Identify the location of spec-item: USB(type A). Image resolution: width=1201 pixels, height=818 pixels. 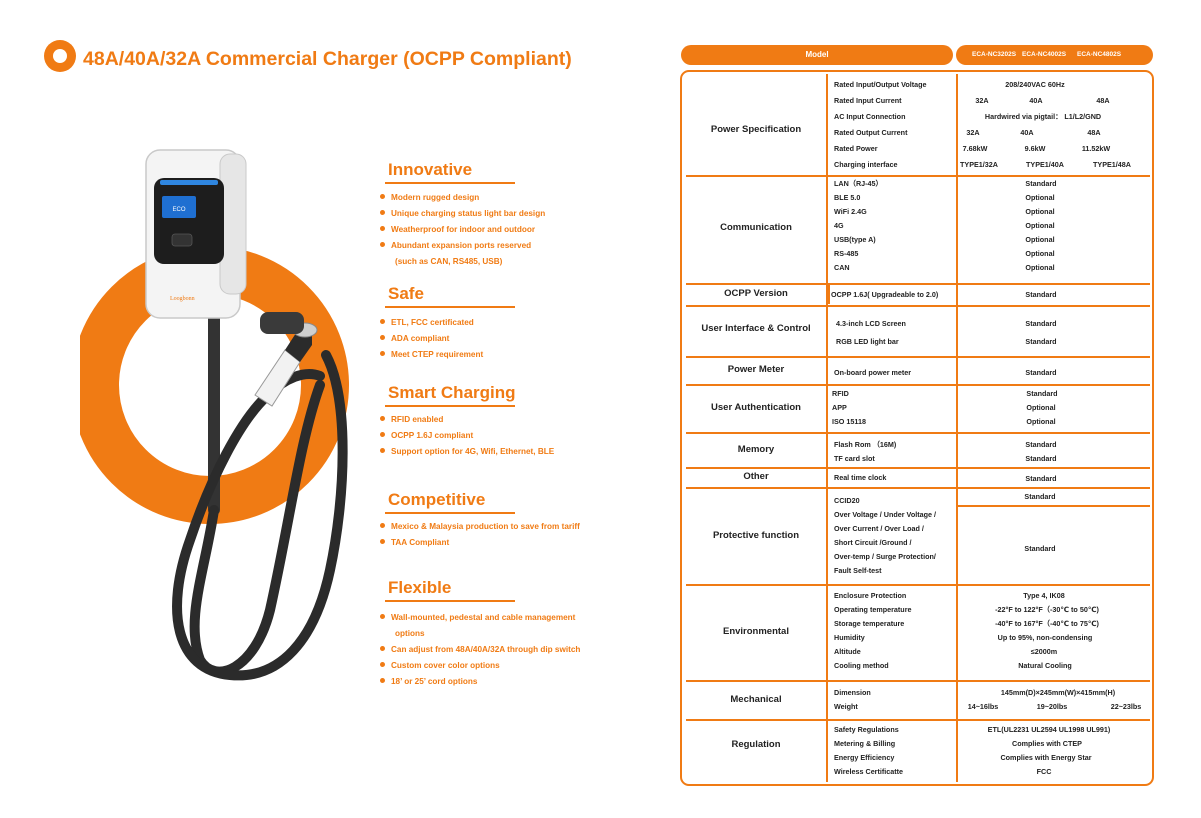
(855, 239).